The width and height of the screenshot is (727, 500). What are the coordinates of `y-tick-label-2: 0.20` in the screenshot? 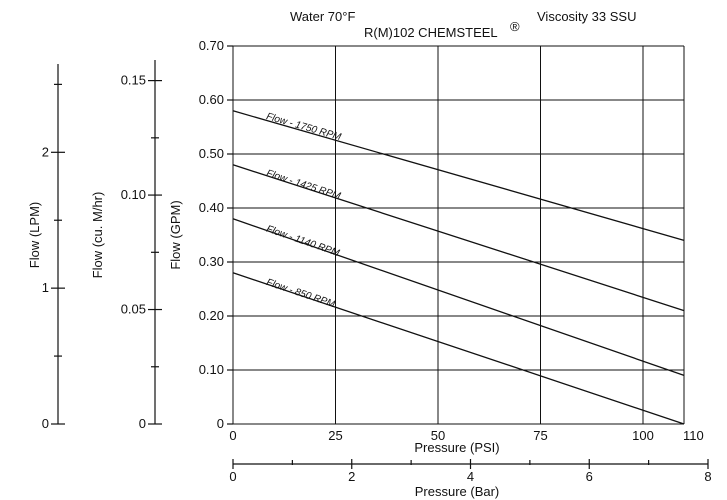 It's located at (211, 315).